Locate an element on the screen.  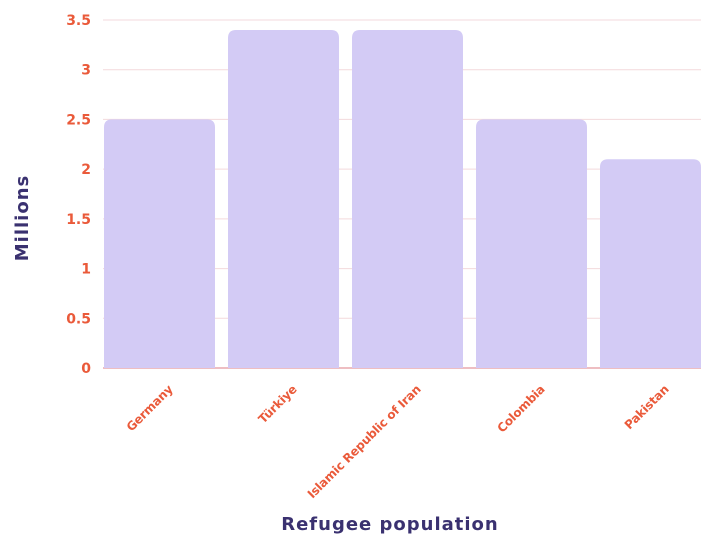
x-tick-label: Germany is located at coordinates (150, 408).